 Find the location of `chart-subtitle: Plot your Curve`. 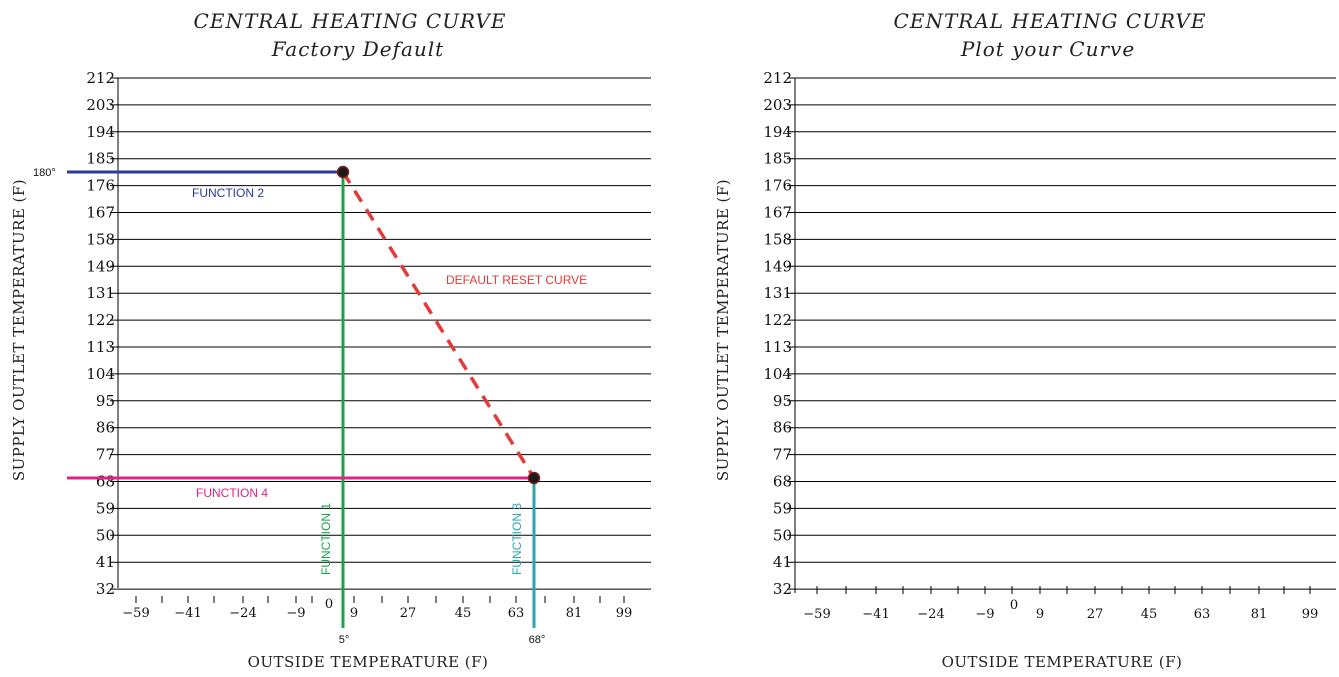

chart-subtitle: Plot your Curve is located at coordinates (1047, 49).